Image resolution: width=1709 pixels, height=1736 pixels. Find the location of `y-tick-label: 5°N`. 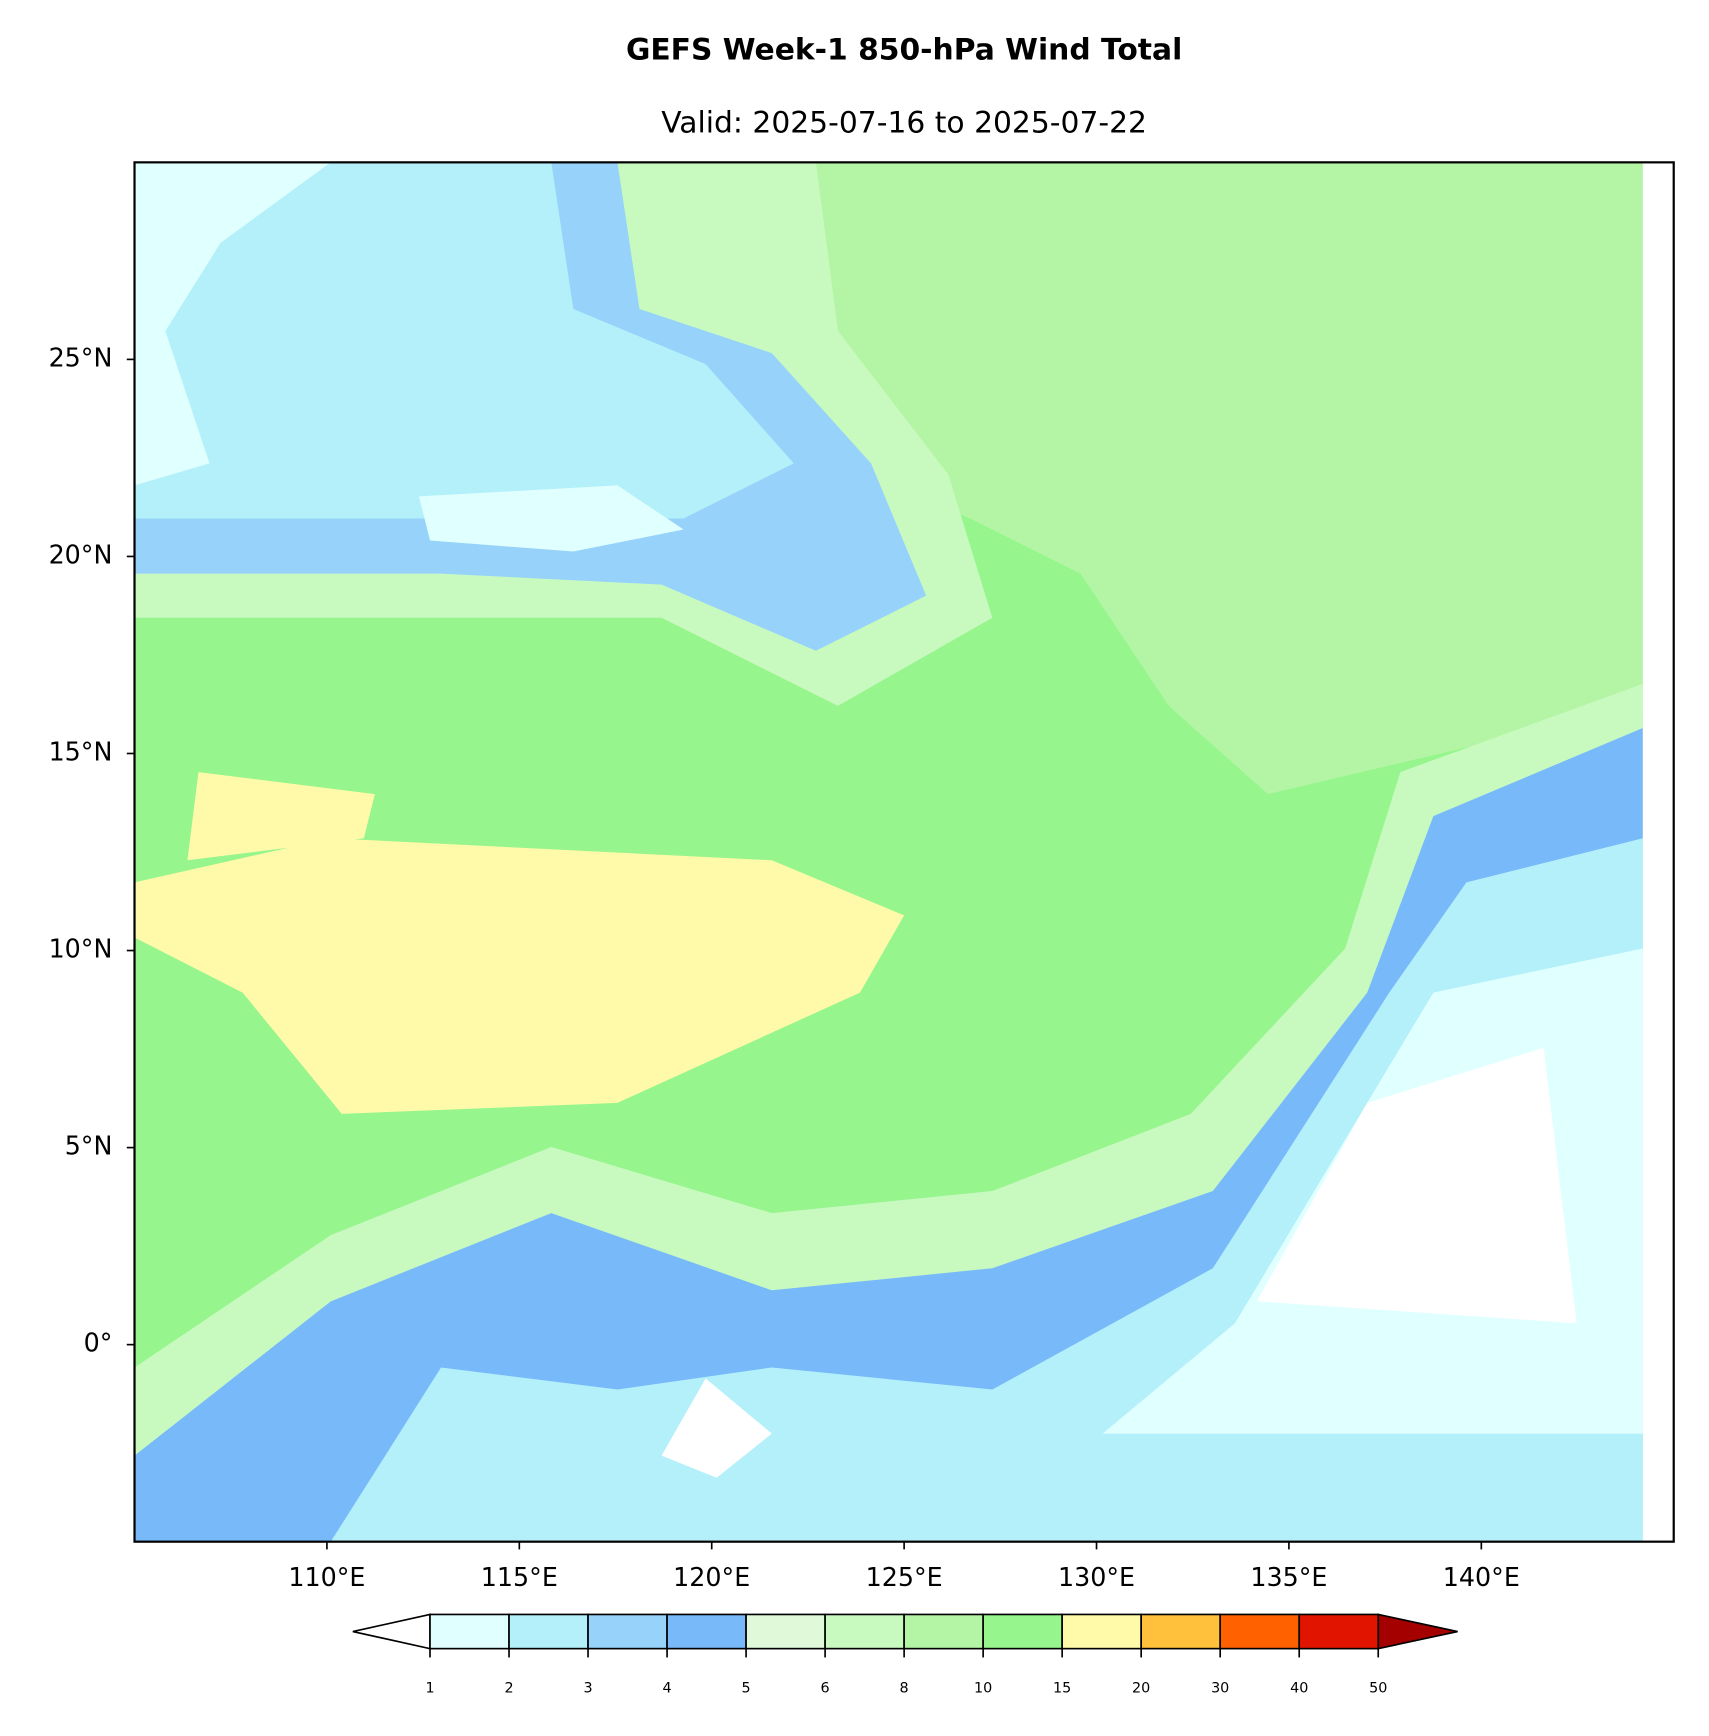

y-tick-label: 5°N is located at coordinates (89, 1146).